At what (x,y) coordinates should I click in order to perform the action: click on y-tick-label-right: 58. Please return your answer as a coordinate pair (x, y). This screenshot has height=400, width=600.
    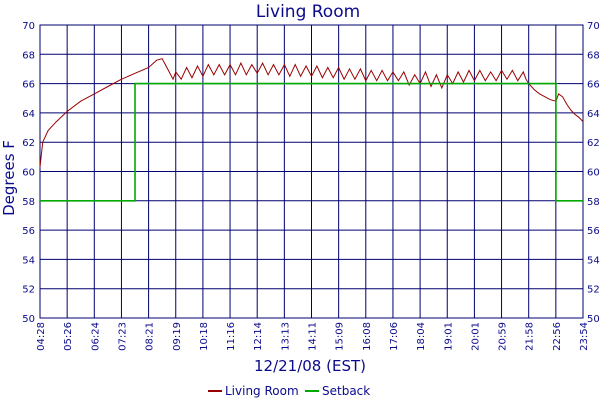
    Looking at the image, I should click on (593, 202).